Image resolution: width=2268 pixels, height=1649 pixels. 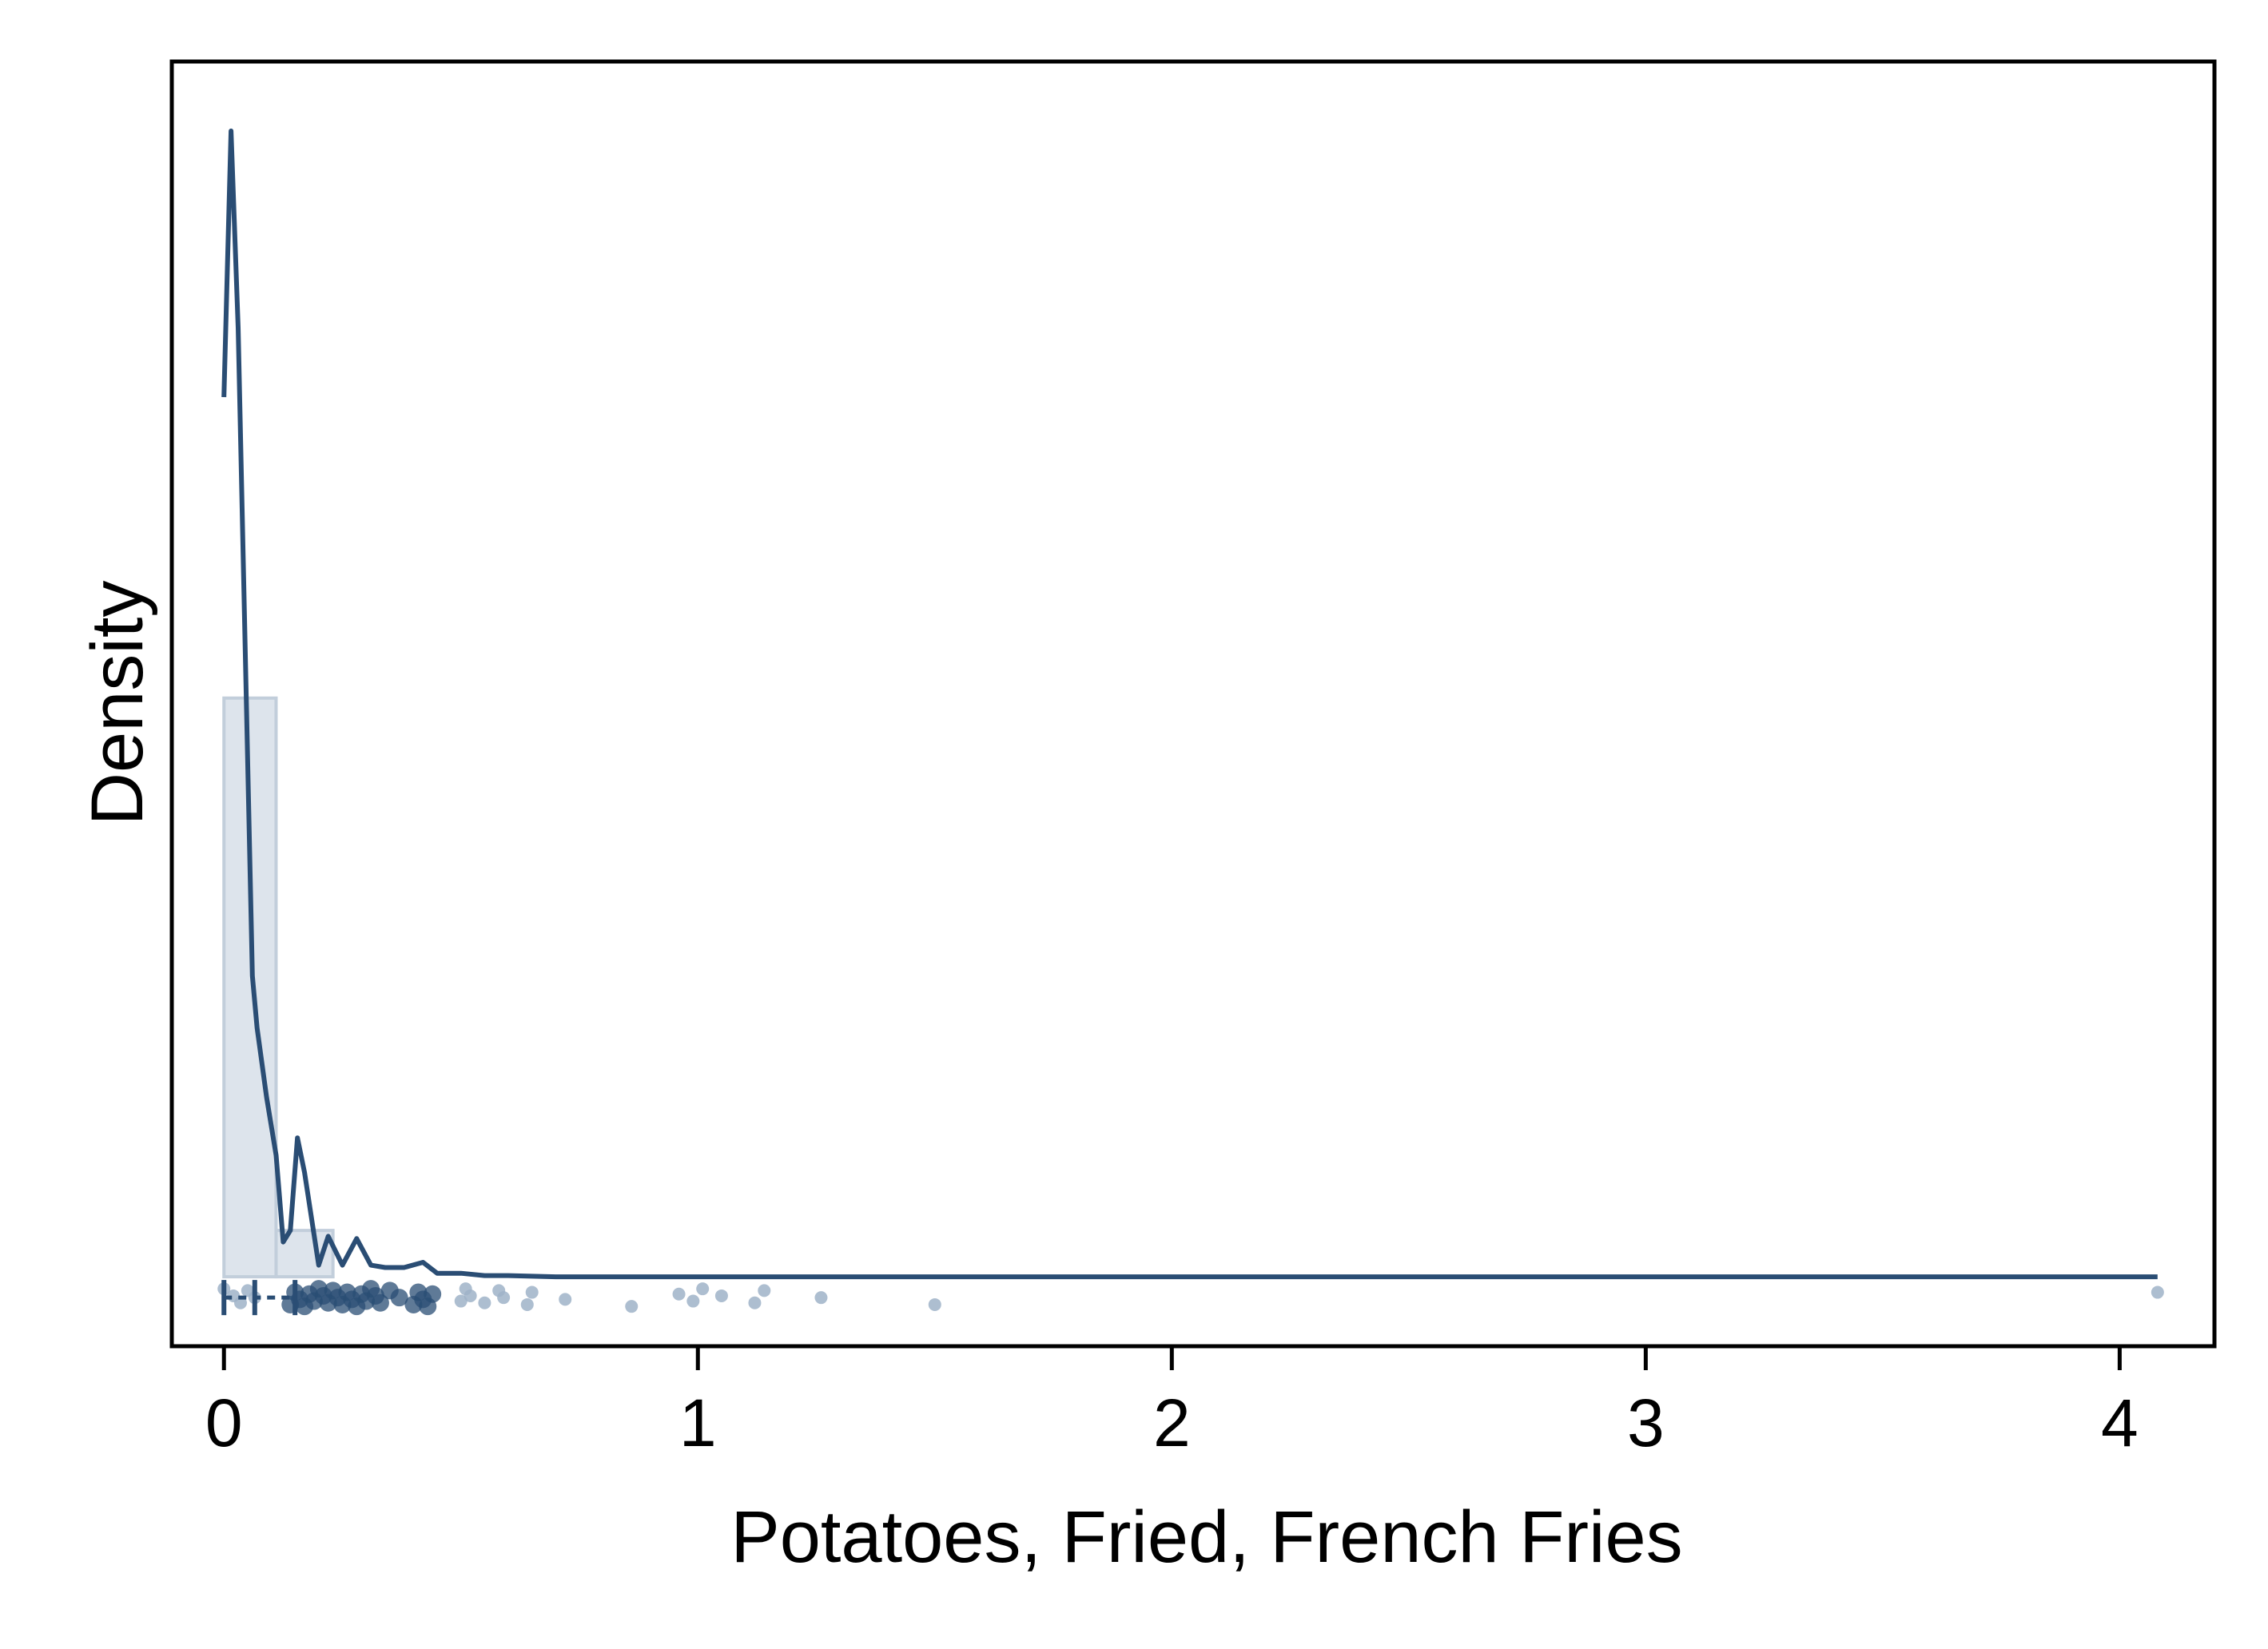 I want to click on x-tick-label: 4, so click(x=2120, y=1422).